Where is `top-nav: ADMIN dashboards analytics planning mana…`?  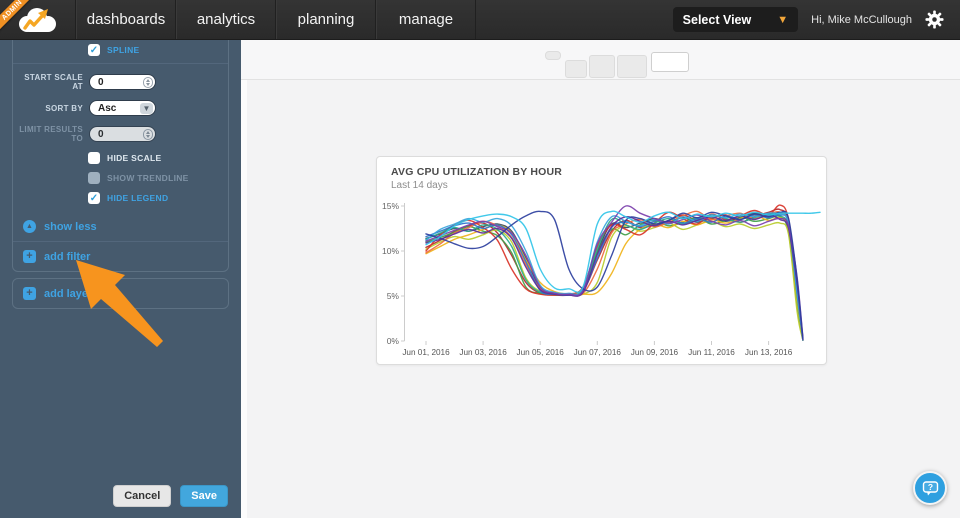
top-nav: ADMIN dashboards analytics planning mana… is located at coordinates (480, 20).